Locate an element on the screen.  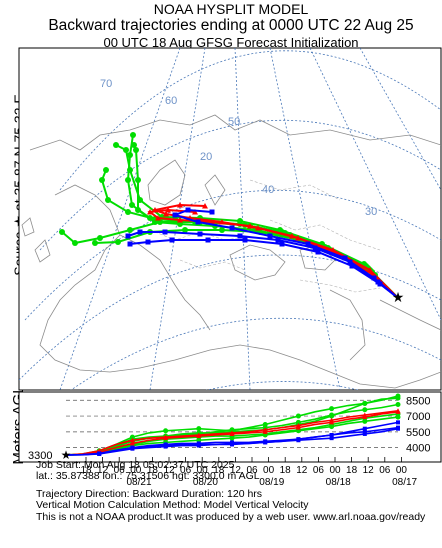
y-tick-label: 5500 is located at coordinates (418, 433).